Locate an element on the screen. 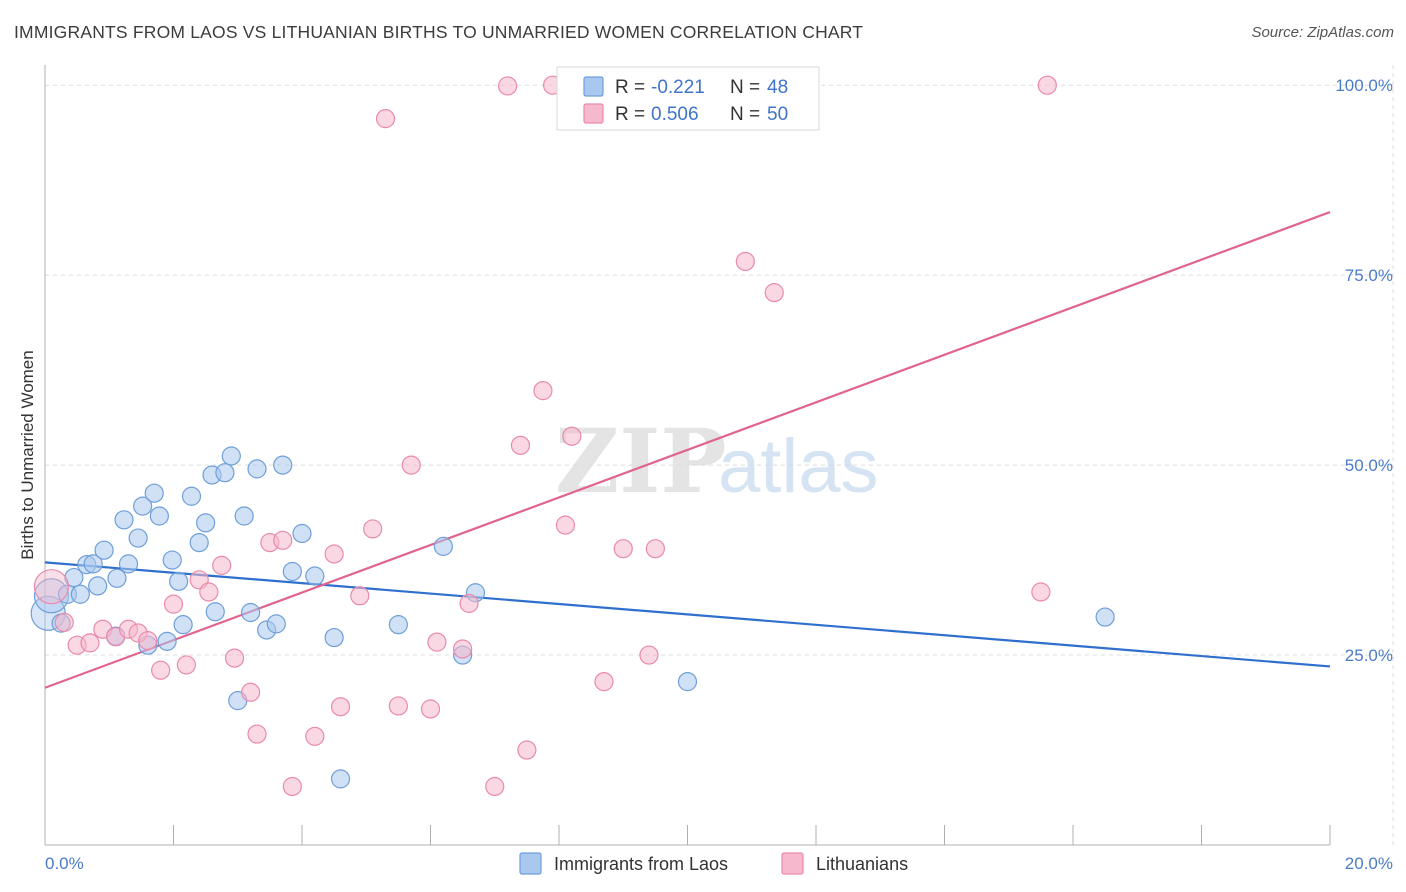 The height and width of the screenshot is (892, 1406). stats-legend: R = -0.221 N = 48 R = 0.506 N = 50 is located at coordinates (688, 98).